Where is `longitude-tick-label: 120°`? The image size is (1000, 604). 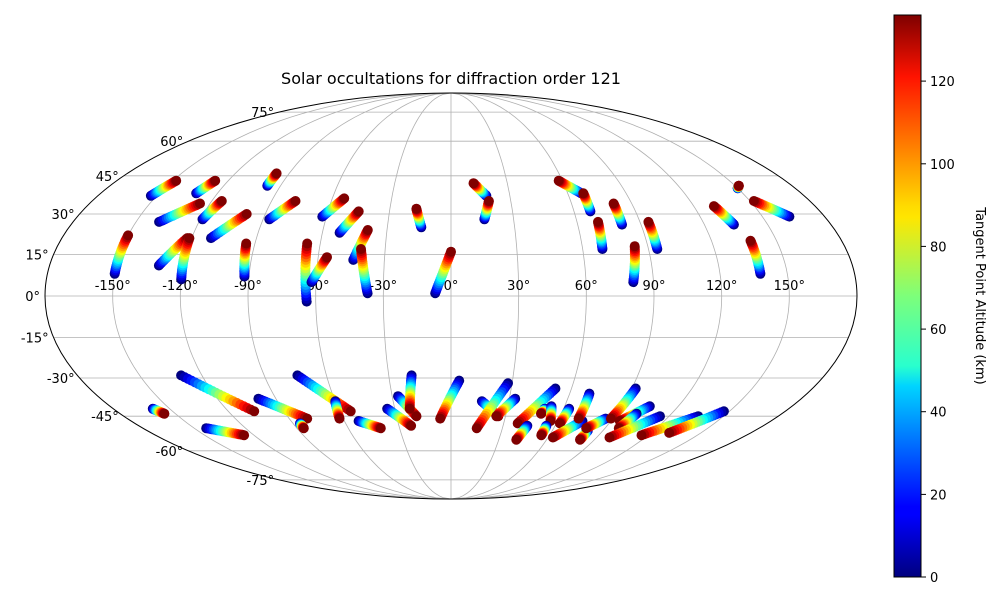 longitude-tick-label: 120° is located at coordinates (721, 286).